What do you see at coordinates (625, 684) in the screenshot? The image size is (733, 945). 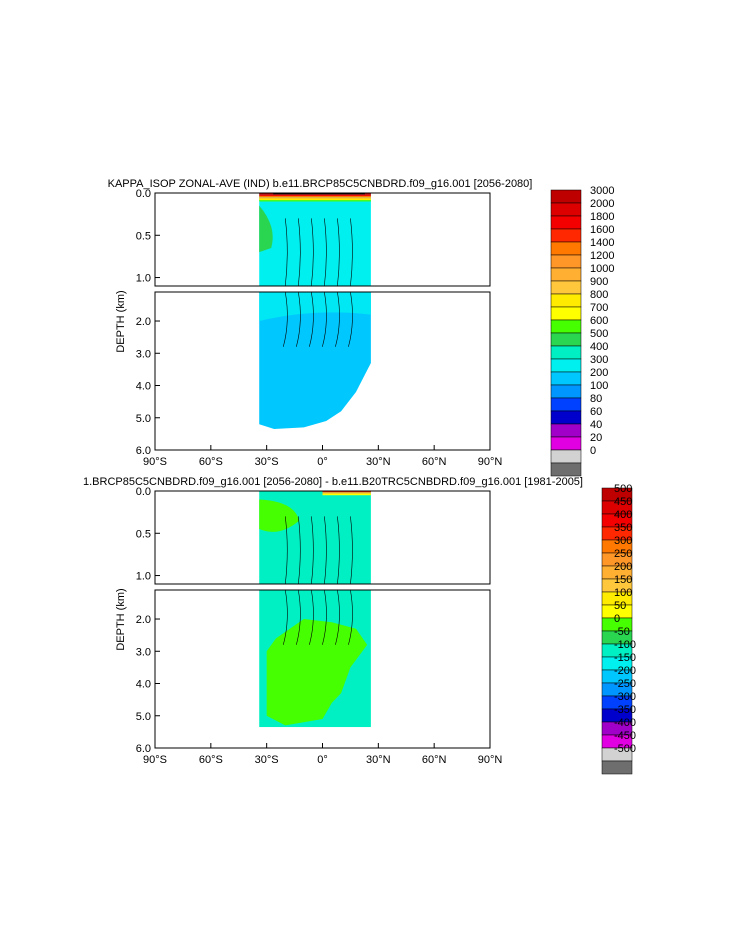 I see `colorbar-label: -250` at bounding box center [625, 684].